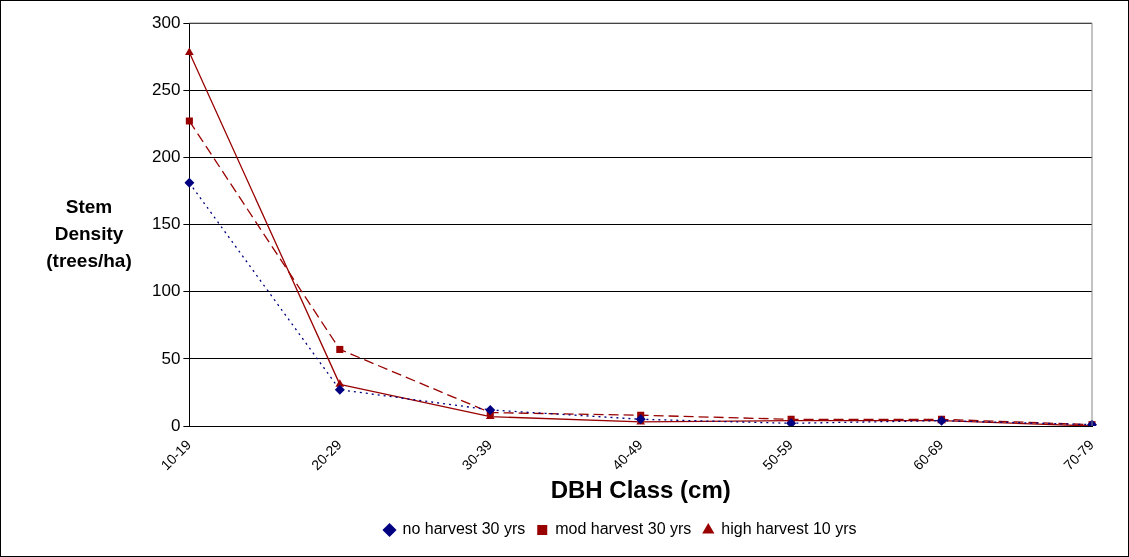 This screenshot has width=1129, height=557. What do you see at coordinates (175, 425) in the screenshot?
I see `y-tick-label: 0` at bounding box center [175, 425].